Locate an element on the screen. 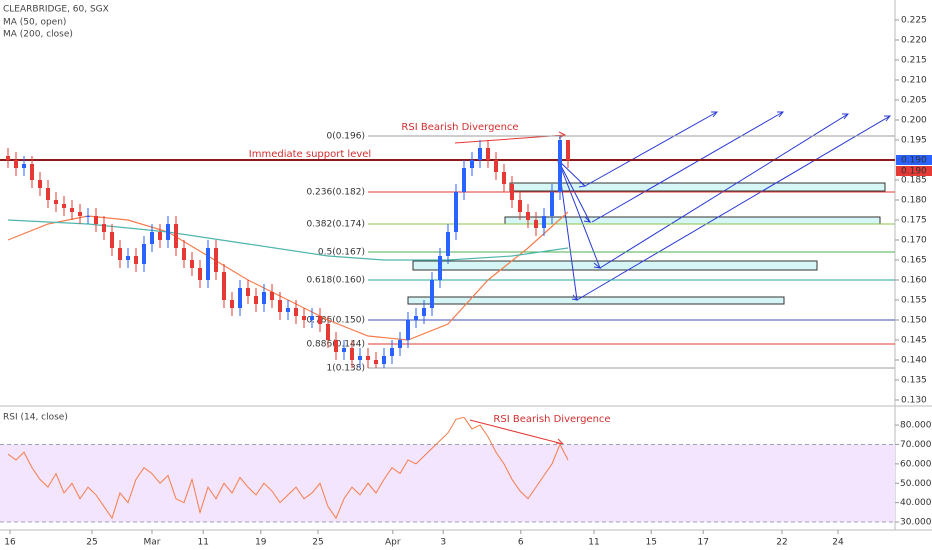 The image size is (932, 550). y-tick-label: 0.160 is located at coordinates (914, 281).